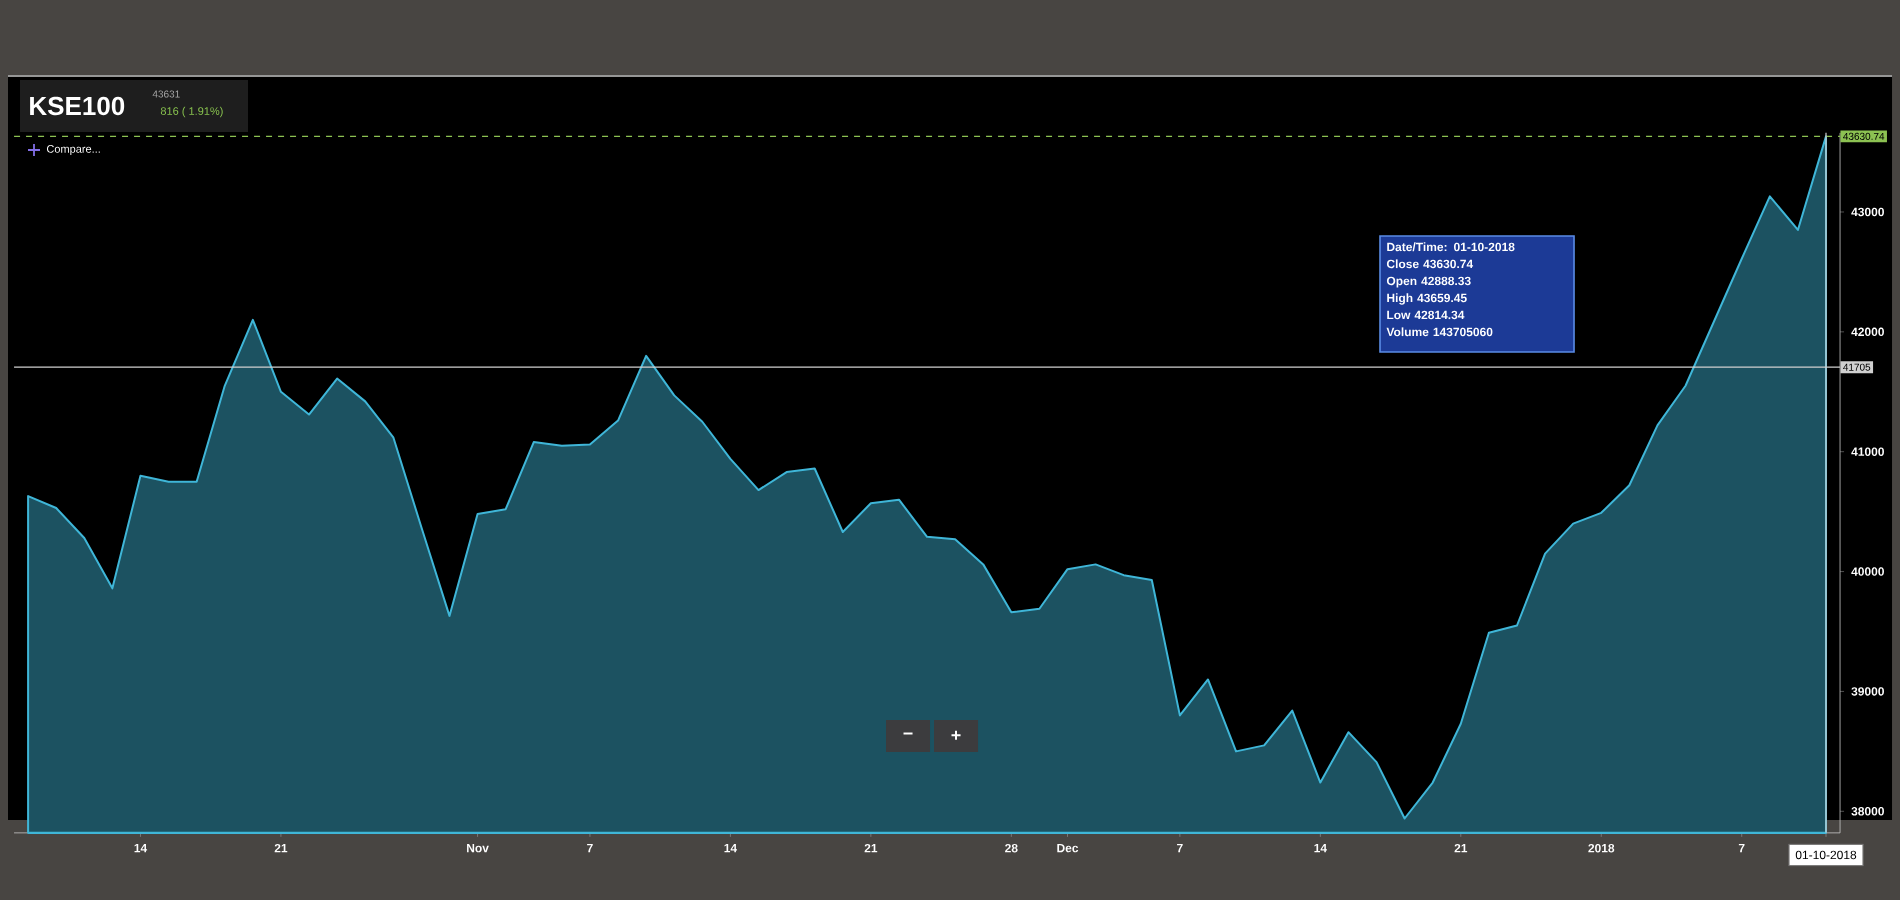 The image size is (1900, 900). What do you see at coordinates (77, 106) in the screenshot?
I see `chart-title: KSE100` at bounding box center [77, 106].